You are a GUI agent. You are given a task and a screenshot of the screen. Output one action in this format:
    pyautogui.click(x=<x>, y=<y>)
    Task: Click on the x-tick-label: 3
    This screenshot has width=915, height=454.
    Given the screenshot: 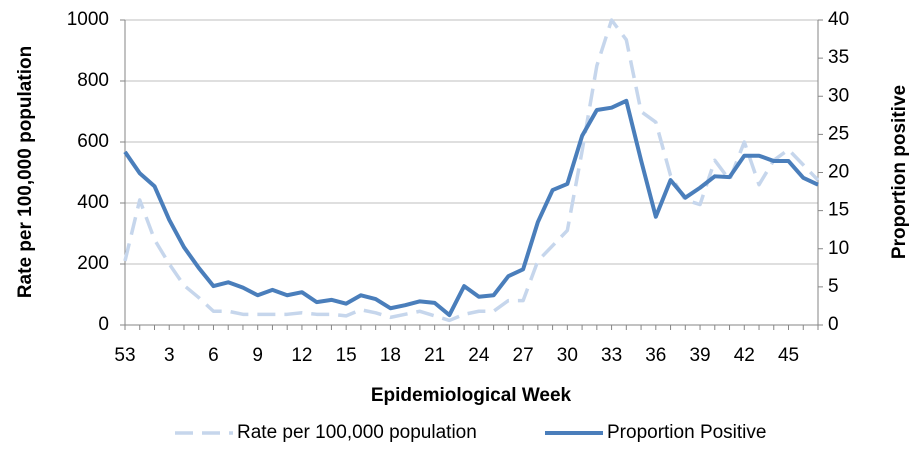 What is the action you would take?
    pyautogui.click(x=169, y=355)
    